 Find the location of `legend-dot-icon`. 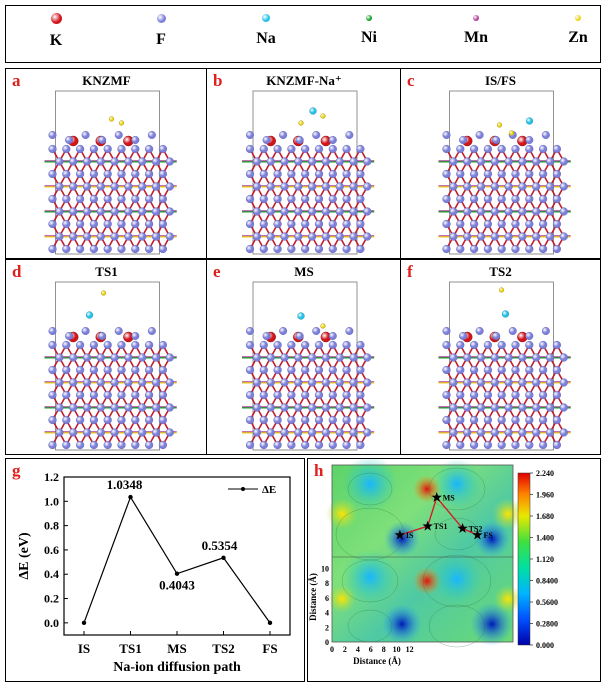

legend-dot-icon is located at coordinates (369, 18).